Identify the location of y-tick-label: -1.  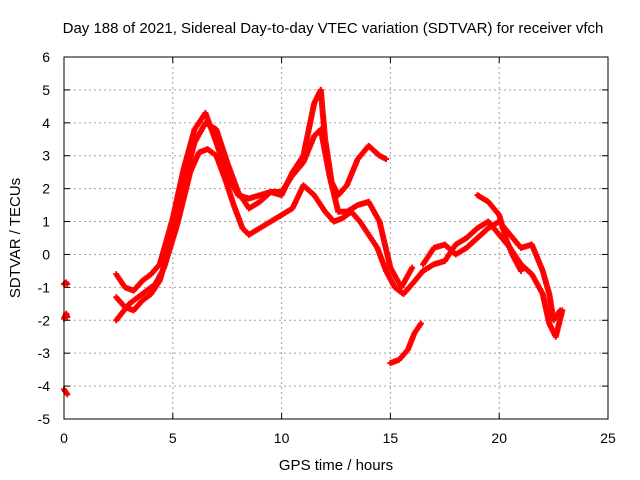
(44, 287).